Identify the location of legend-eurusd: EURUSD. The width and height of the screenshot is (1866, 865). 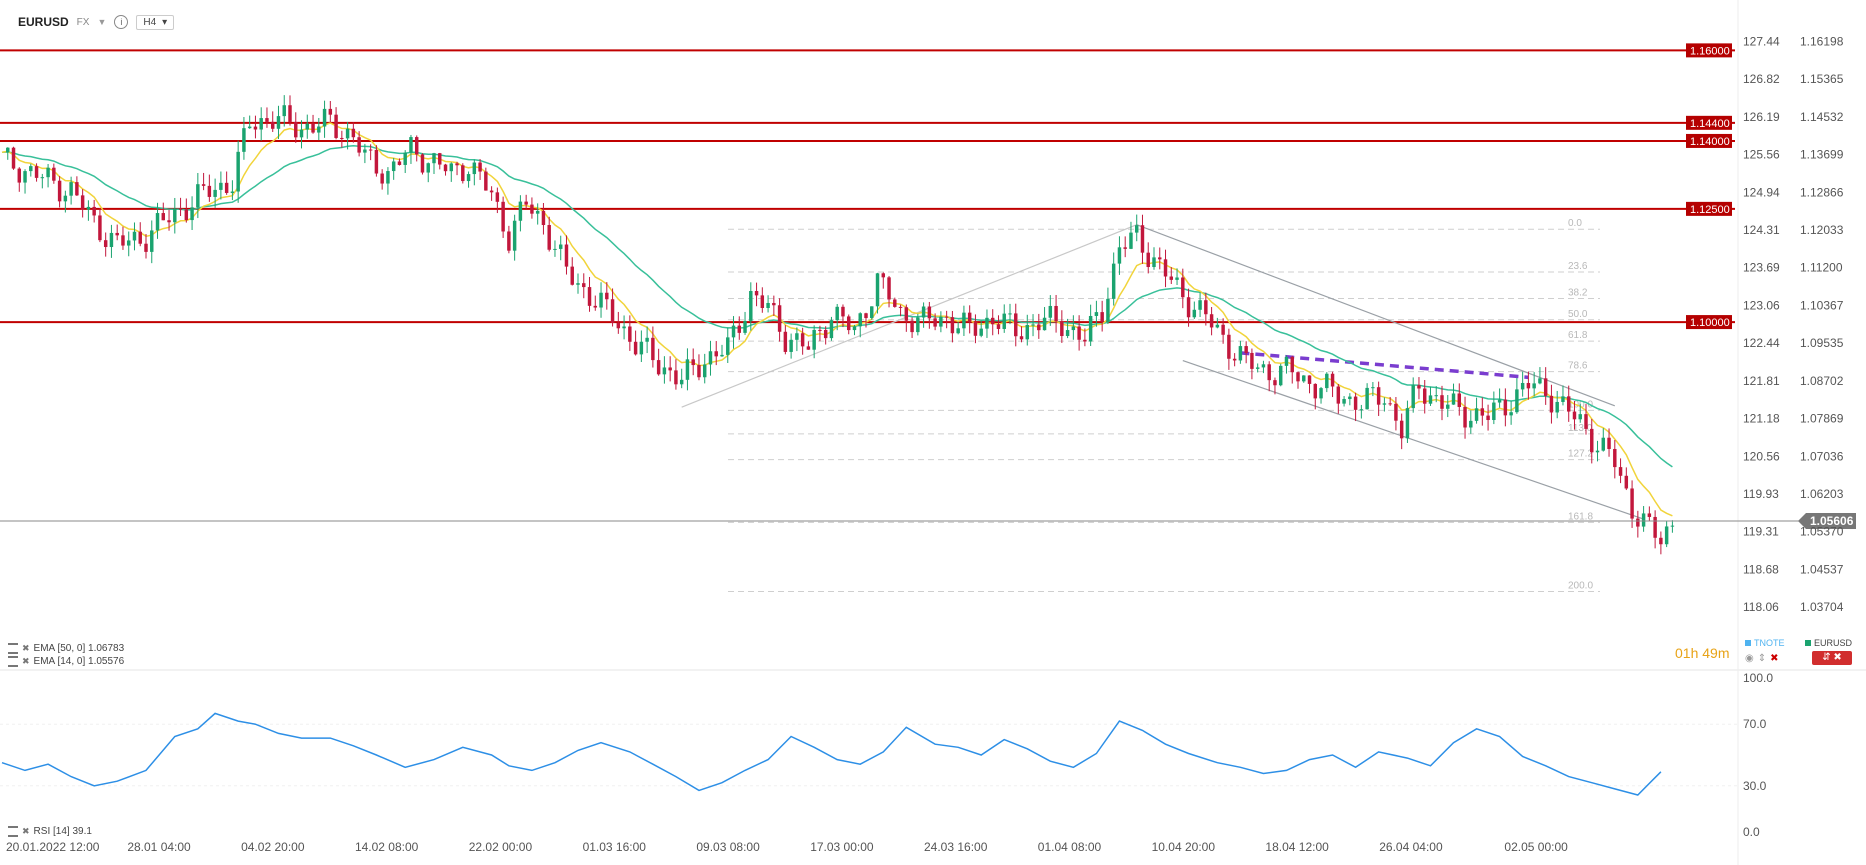
(1828, 643).